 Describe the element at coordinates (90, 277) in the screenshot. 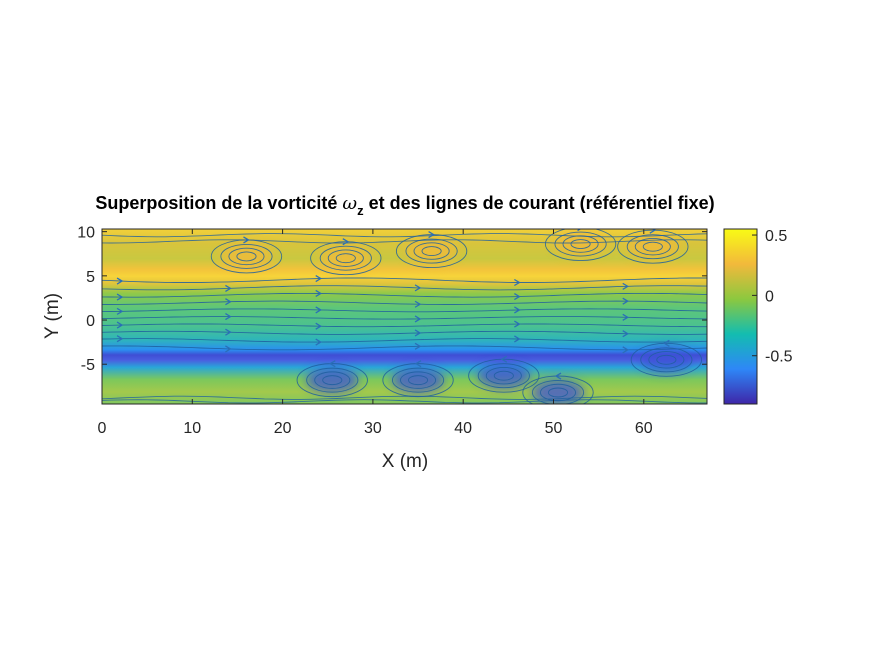

I see `y-tick-label: 5` at that location.